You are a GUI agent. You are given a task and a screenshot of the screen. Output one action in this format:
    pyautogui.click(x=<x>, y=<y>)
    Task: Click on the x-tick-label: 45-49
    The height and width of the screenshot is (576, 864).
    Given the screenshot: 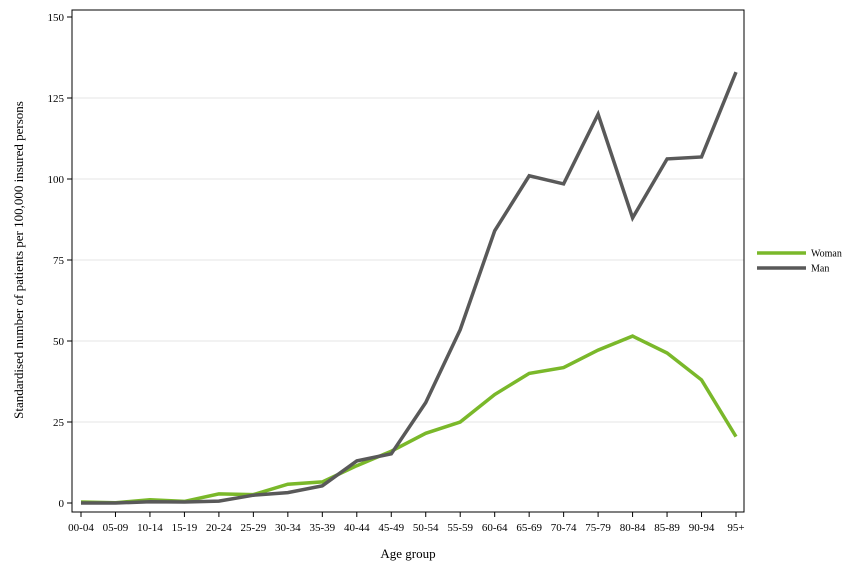 What is the action you would take?
    pyautogui.click(x=391, y=528)
    